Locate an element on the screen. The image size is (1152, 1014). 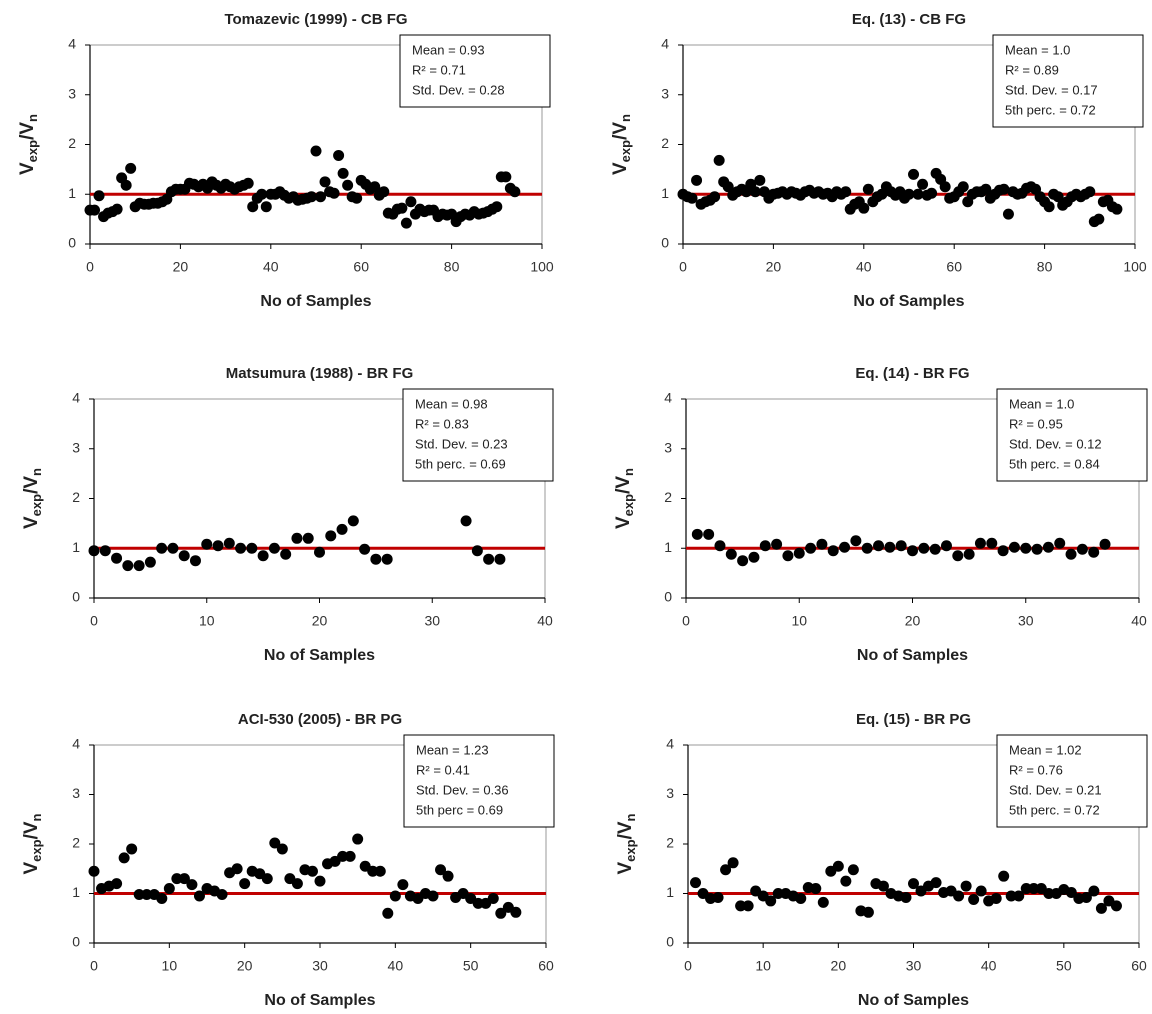
y-axis-label-part: exp is located at coordinates (625, 151).